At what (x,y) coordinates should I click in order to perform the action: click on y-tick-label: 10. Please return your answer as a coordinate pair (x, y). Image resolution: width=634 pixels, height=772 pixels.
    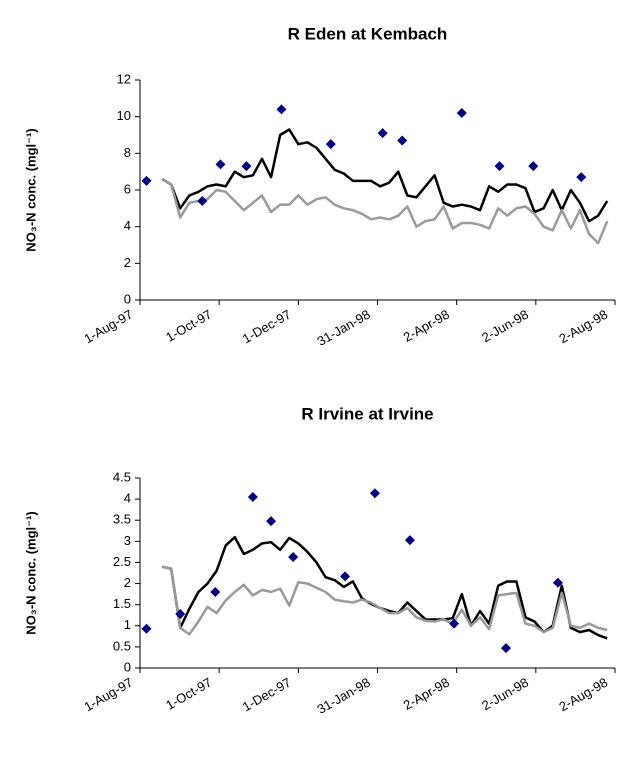
    Looking at the image, I should click on (124, 115).